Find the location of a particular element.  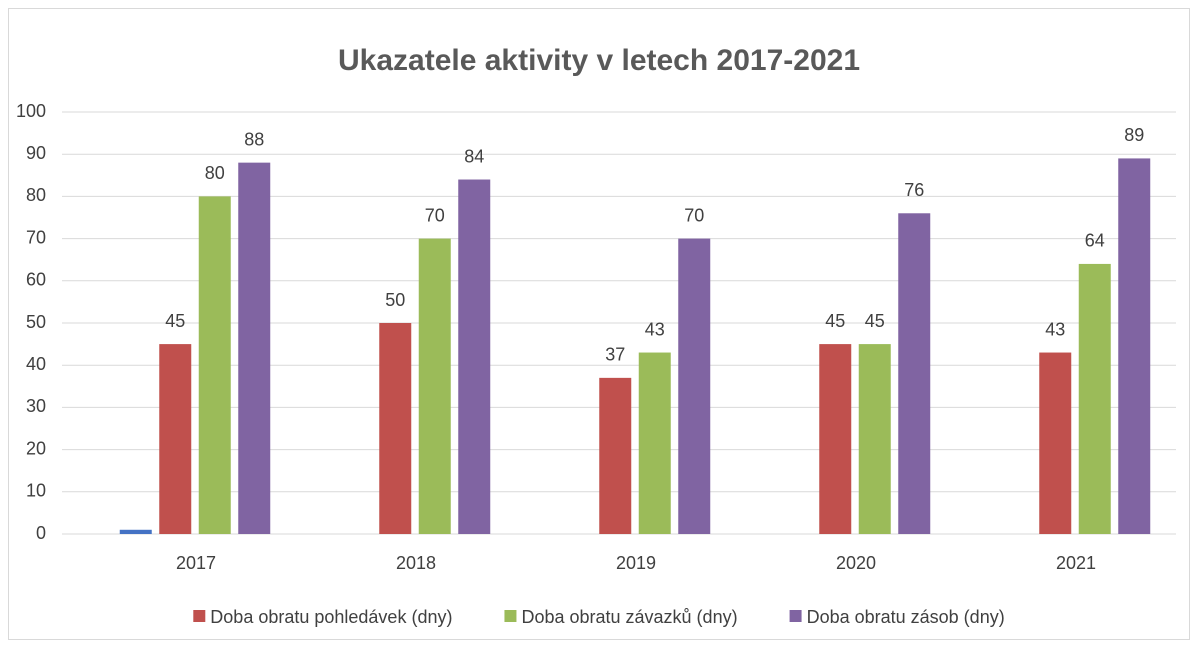

y-tick-label: 90 is located at coordinates (36, 153).